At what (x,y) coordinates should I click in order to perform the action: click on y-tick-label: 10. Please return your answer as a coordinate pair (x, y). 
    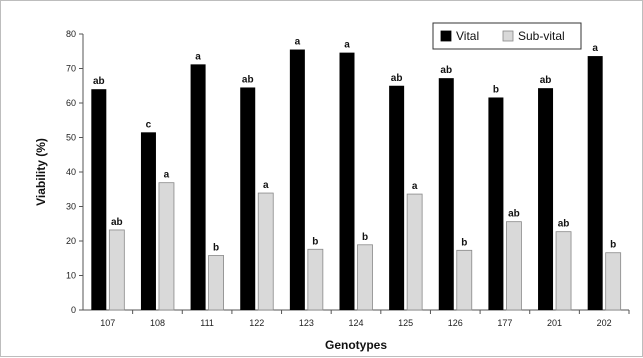
    Looking at the image, I should click on (71, 276).